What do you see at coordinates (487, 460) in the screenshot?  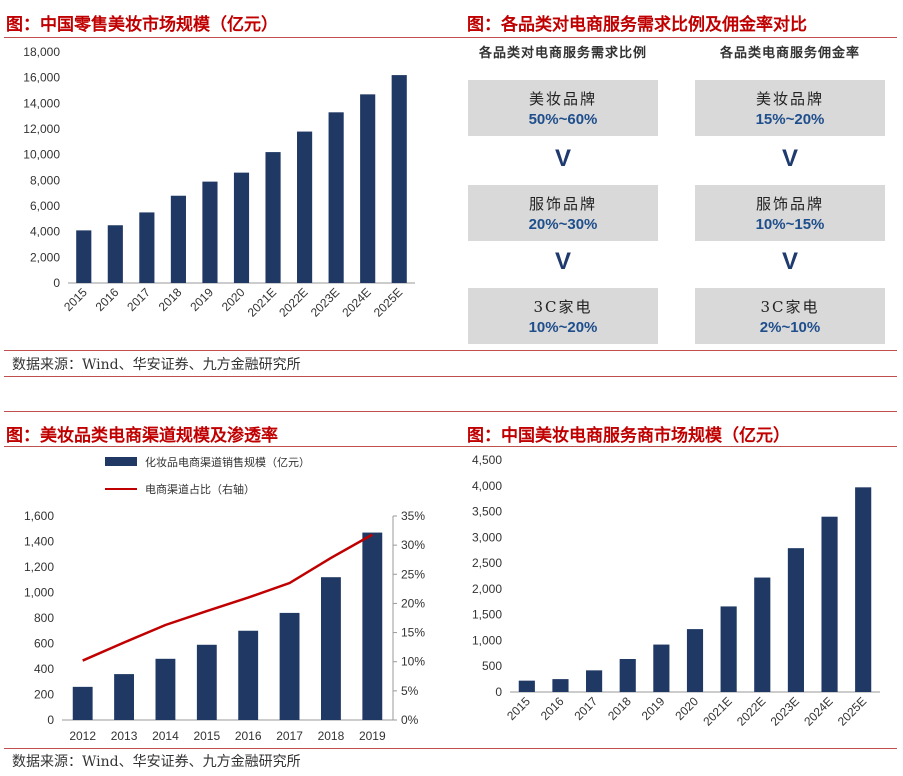 I see `y-tick-label: 4,500` at bounding box center [487, 460].